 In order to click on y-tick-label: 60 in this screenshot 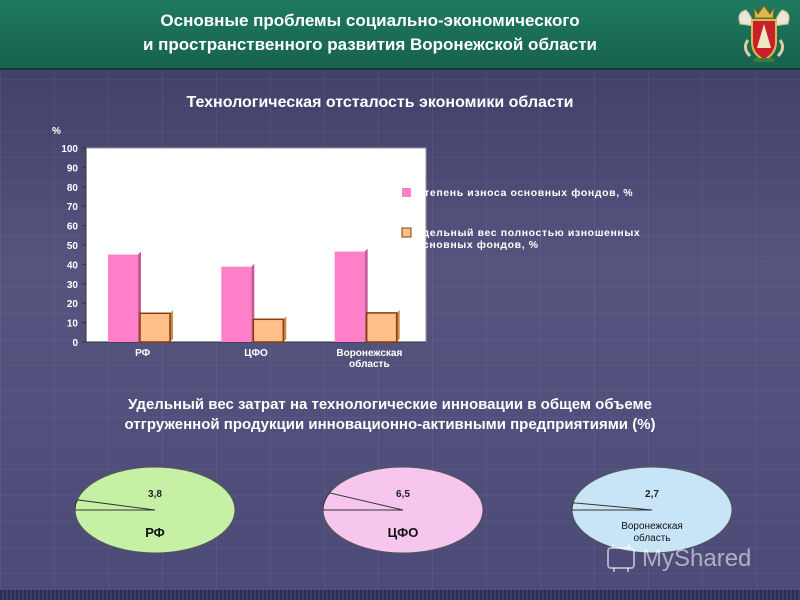, I will do `click(73, 227)`.